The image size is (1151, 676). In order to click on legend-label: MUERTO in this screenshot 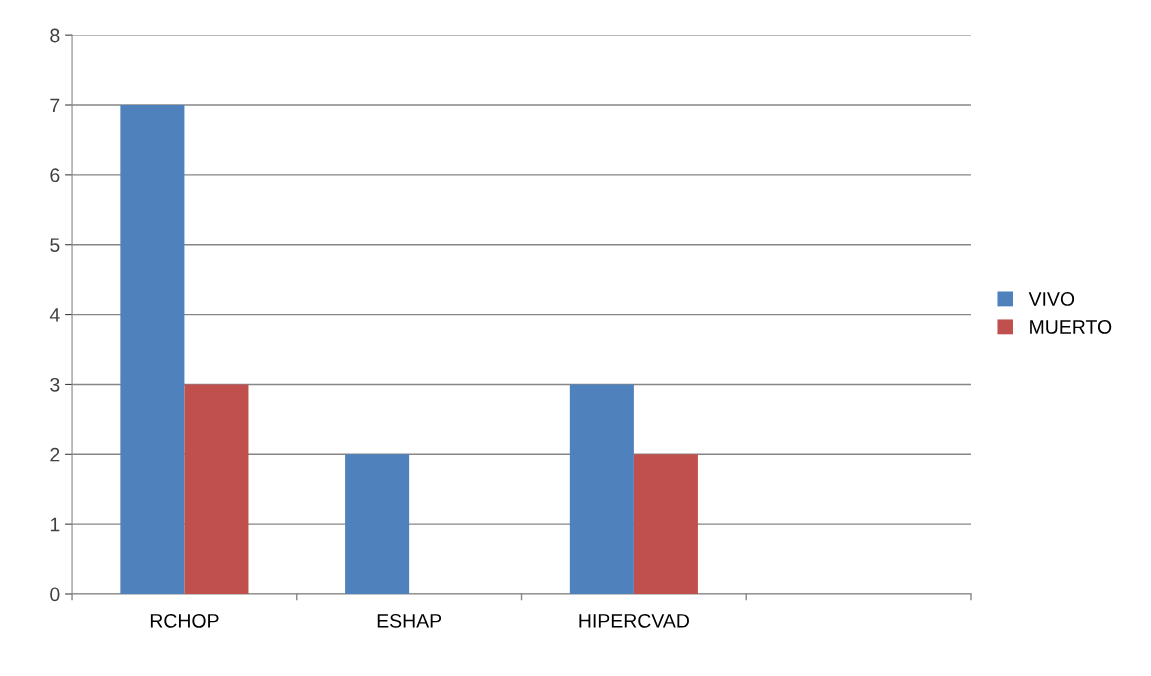, I will do `click(1071, 327)`.